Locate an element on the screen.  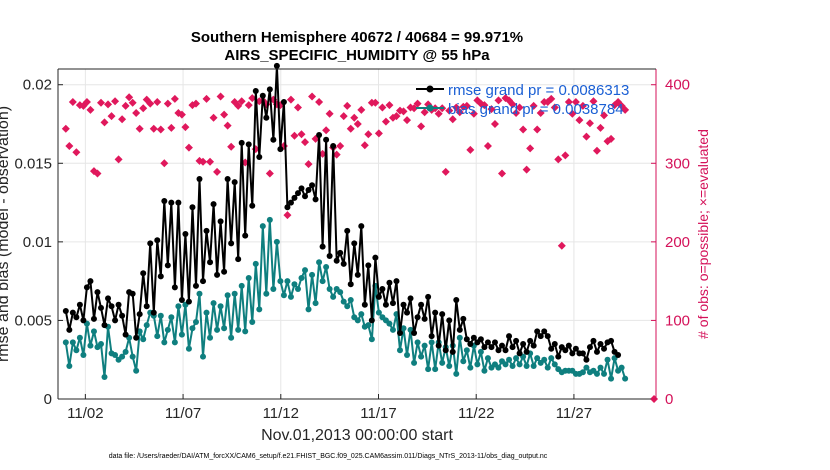
y-tick-label: 0.01 is located at coordinates (37, 242).